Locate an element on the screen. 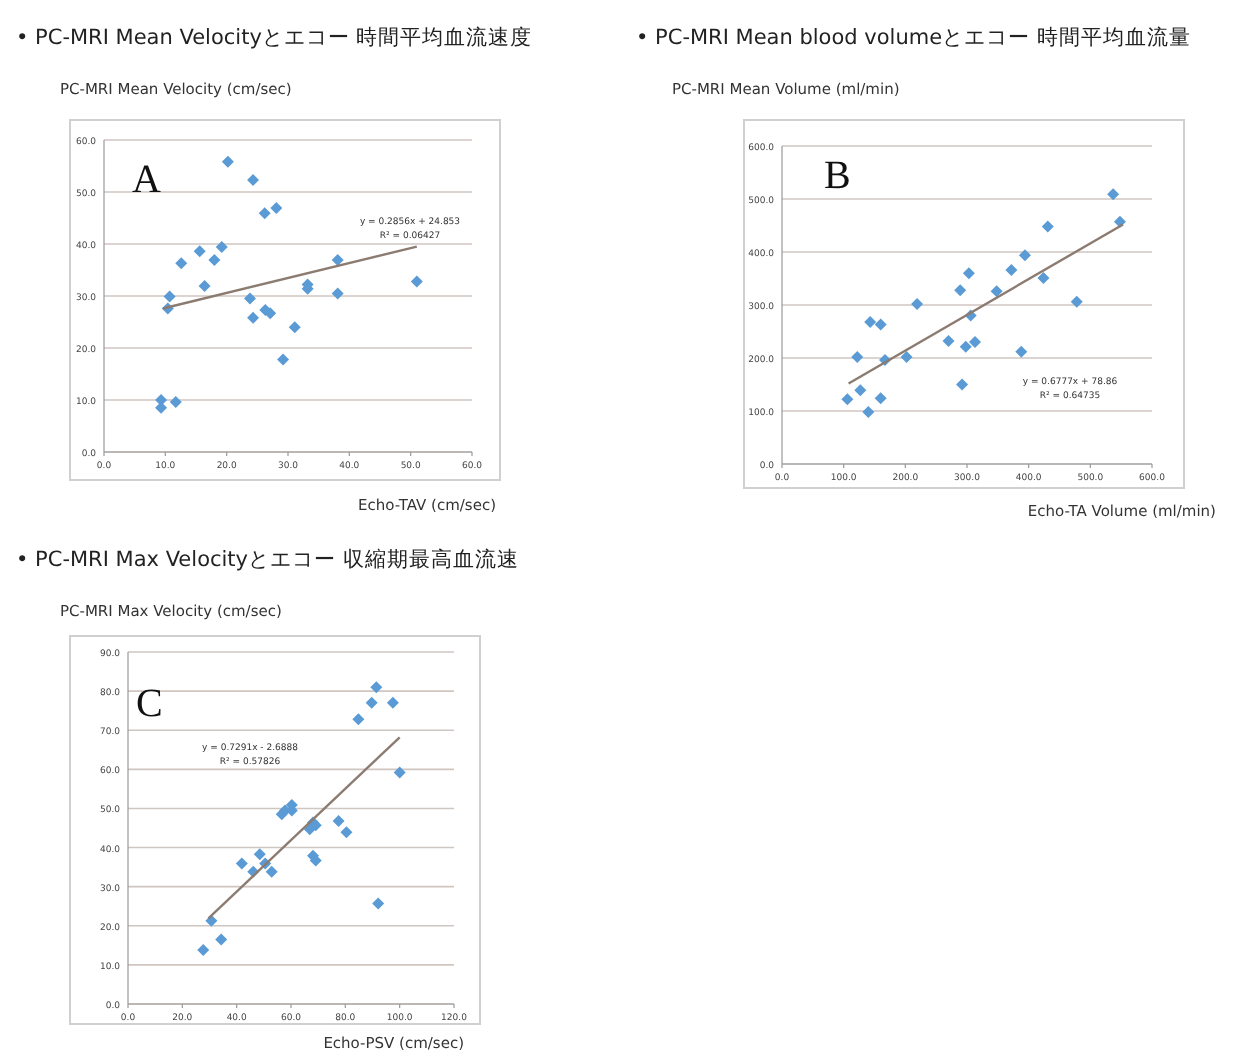 This screenshot has height=1060, width=1240. chart-title: • PC-MRI Mean Velocityとエコー 時間平均血流速度 is located at coordinates (274, 37).